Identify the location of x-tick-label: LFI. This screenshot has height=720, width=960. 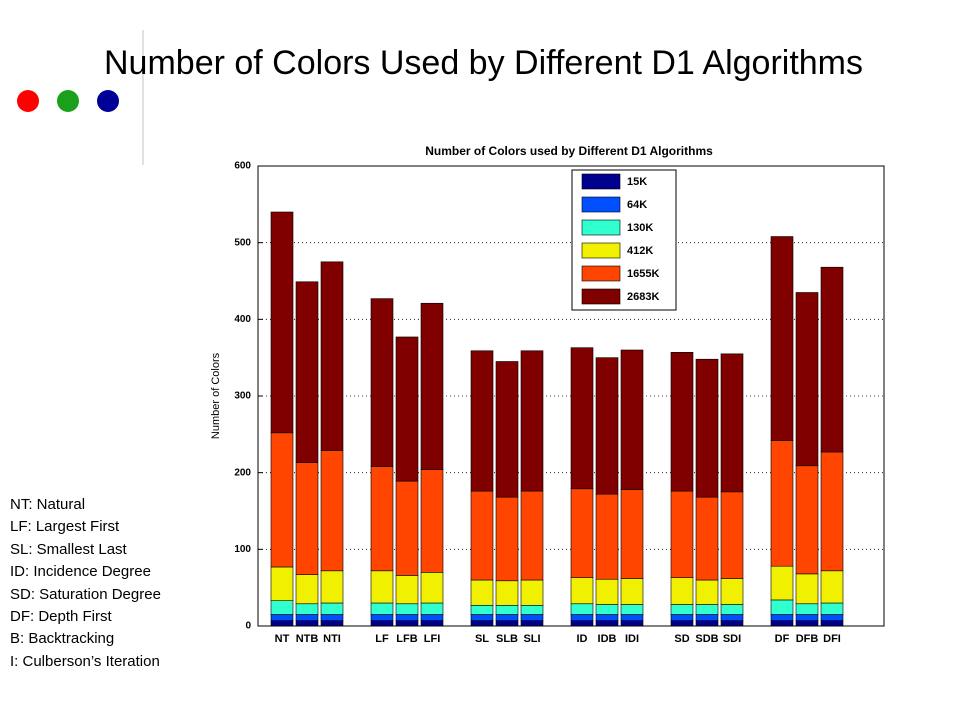
(432, 639).